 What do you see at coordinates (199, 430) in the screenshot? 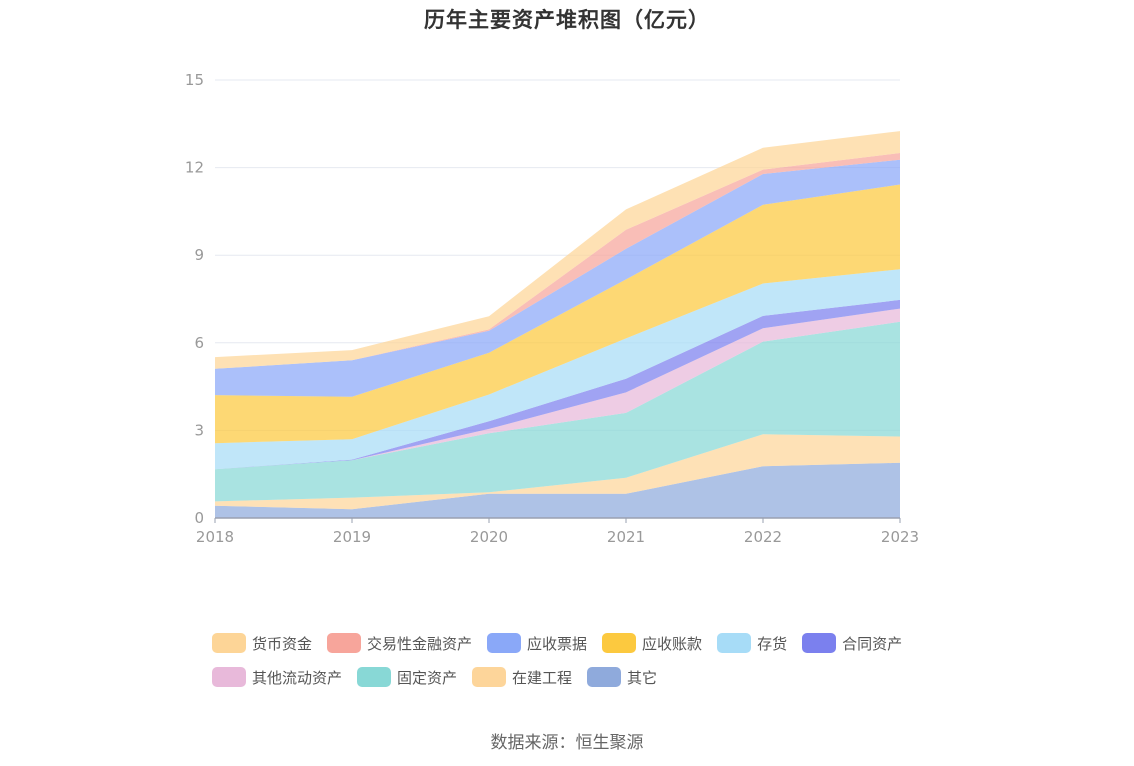
I see `y-tick-label: 3` at bounding box center [199, 430].